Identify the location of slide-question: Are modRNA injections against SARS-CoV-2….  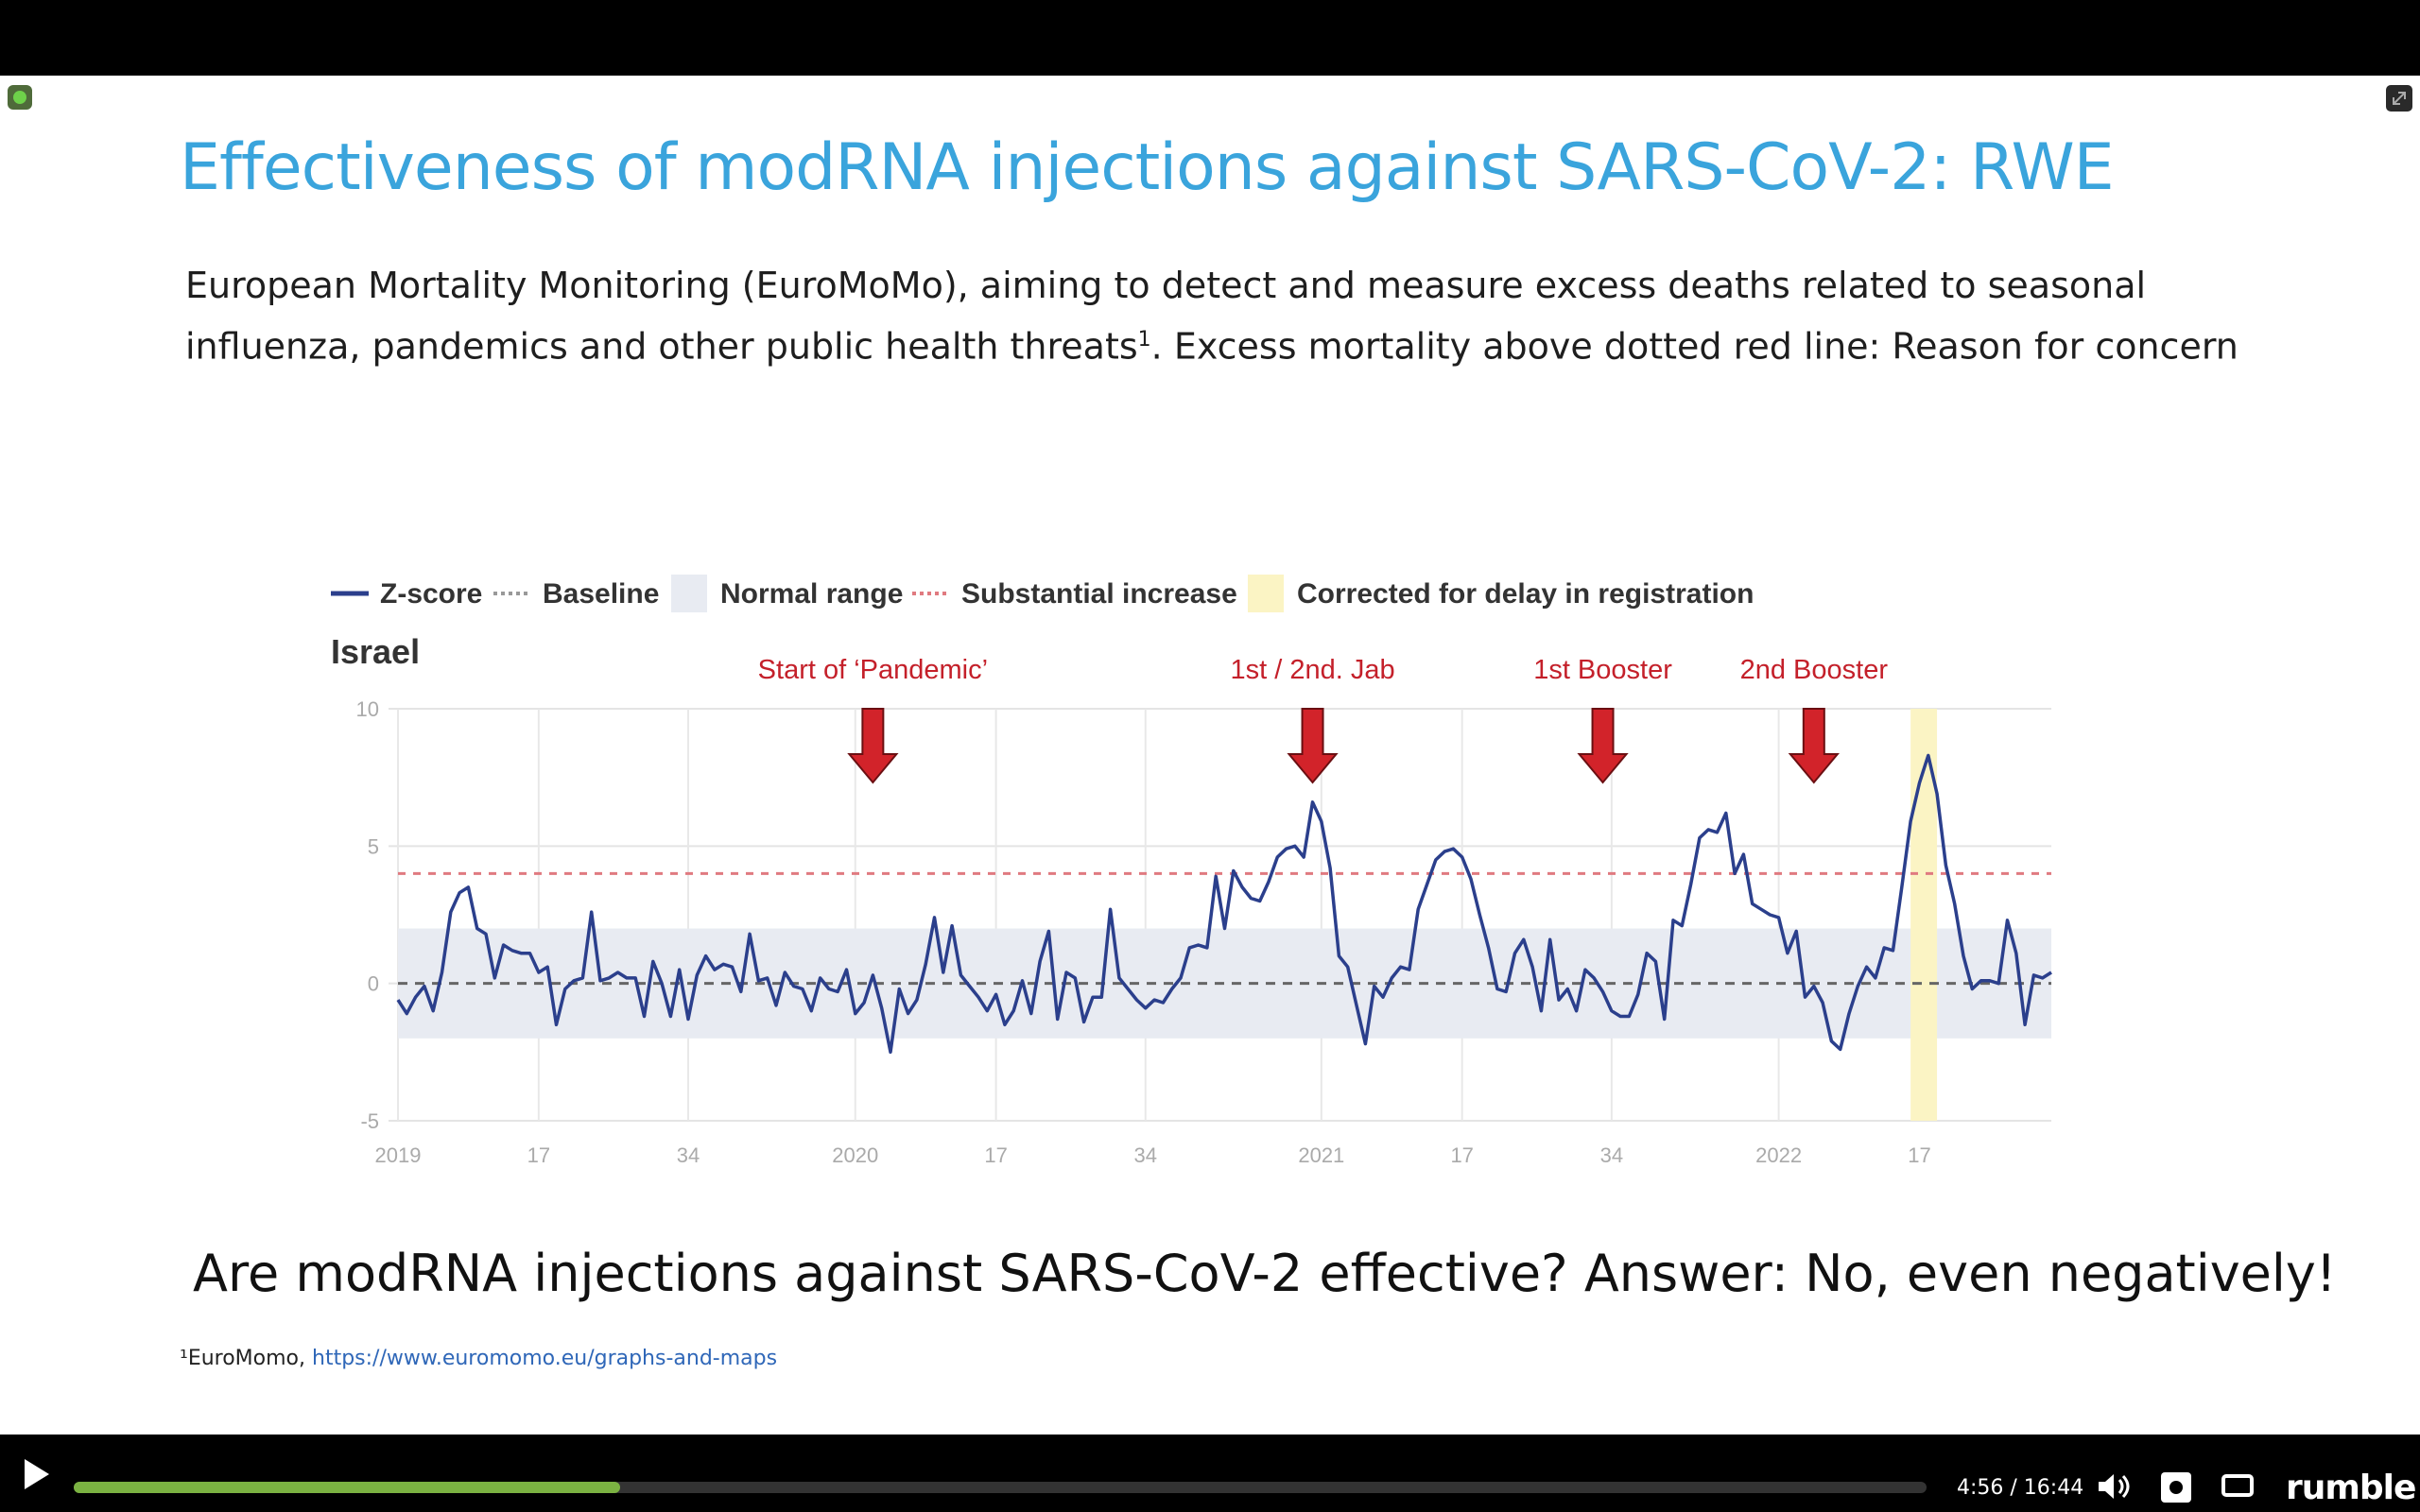
(1265, 1273).